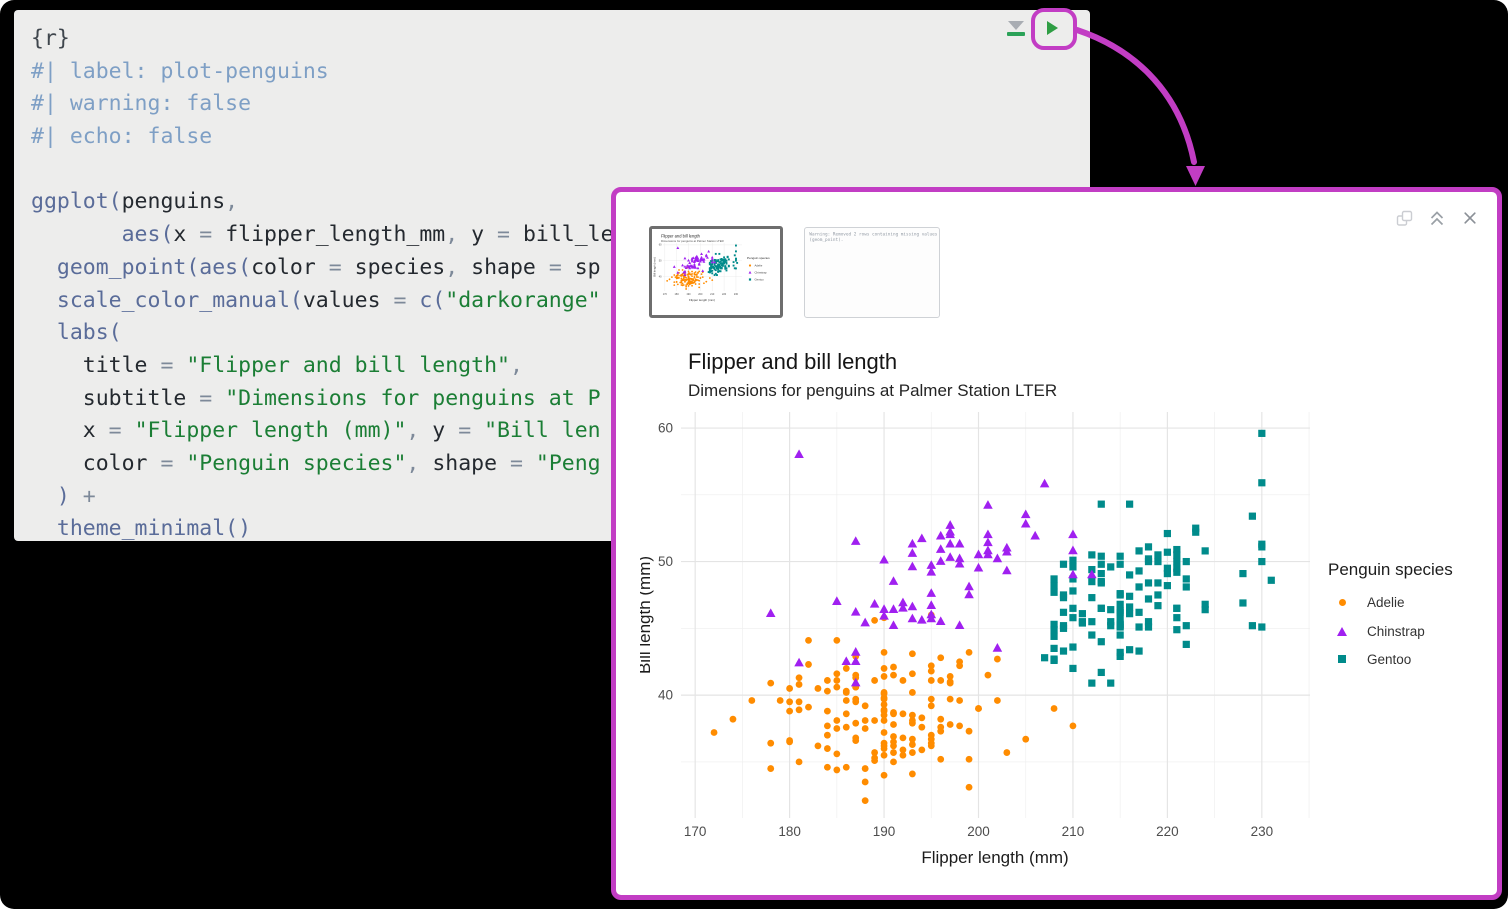 This screenshot has width=1508, height=909. What do you see at coordinates (1016, 25) in the screenshot?
I see `run-above-icon` at bounding box center [1016, 25].